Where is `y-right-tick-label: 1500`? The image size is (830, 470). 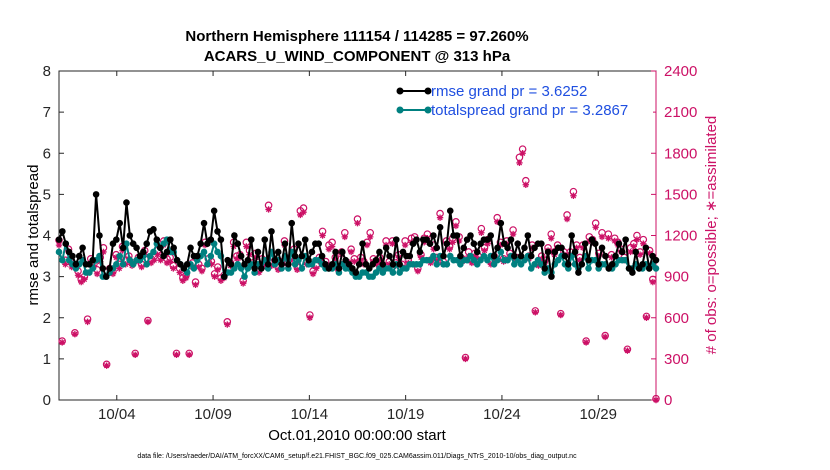 y-right-tick-label: 1500 is located at coordinates (680, 194).